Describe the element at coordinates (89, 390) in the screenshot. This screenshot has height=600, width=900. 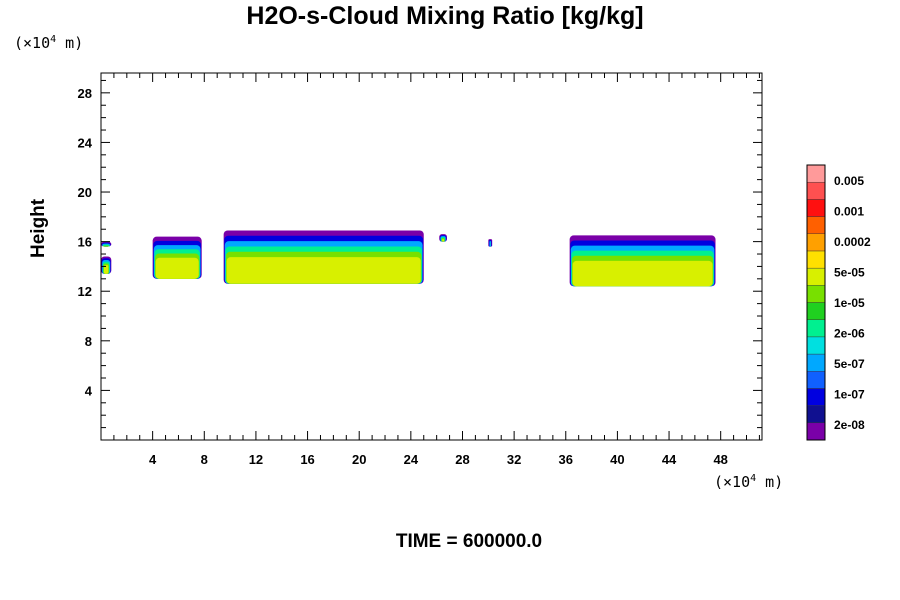
I see `y-tick-label: 4` at that location.